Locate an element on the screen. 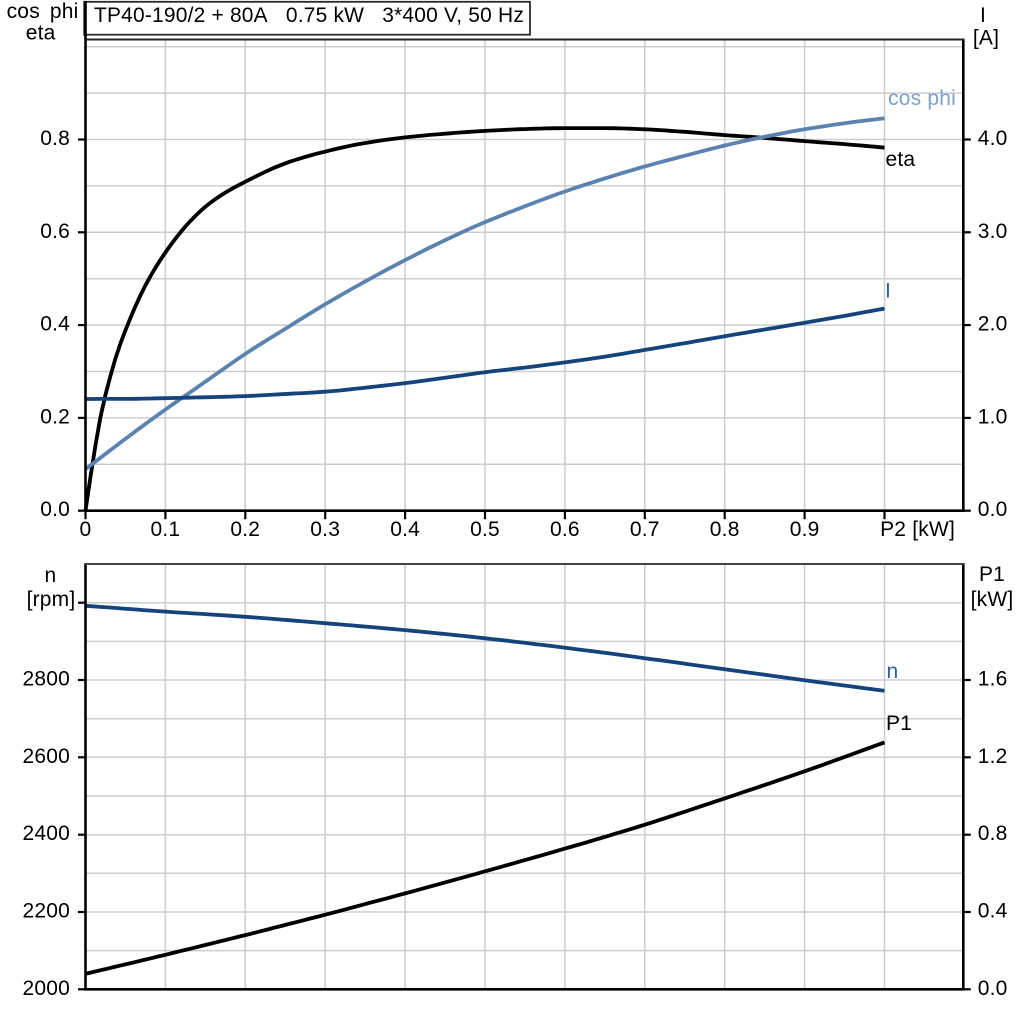 The height and width of the screenshot is (1024, 1024). svg-text: 2600 is located at coordinates (46, 756).